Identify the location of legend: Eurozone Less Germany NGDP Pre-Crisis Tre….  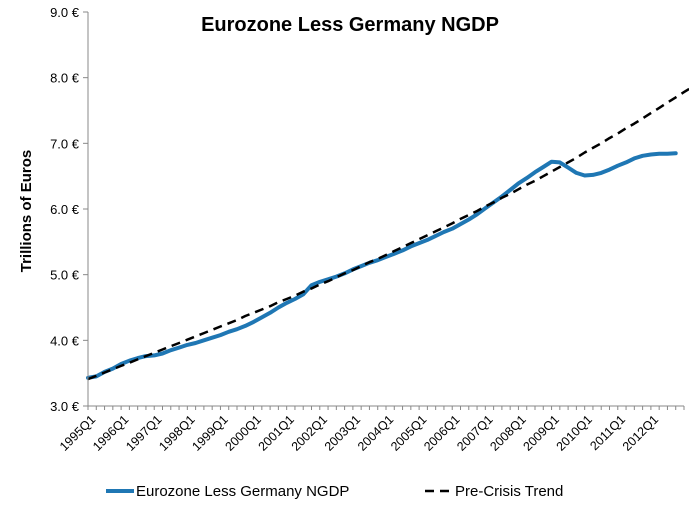
(334, 491).